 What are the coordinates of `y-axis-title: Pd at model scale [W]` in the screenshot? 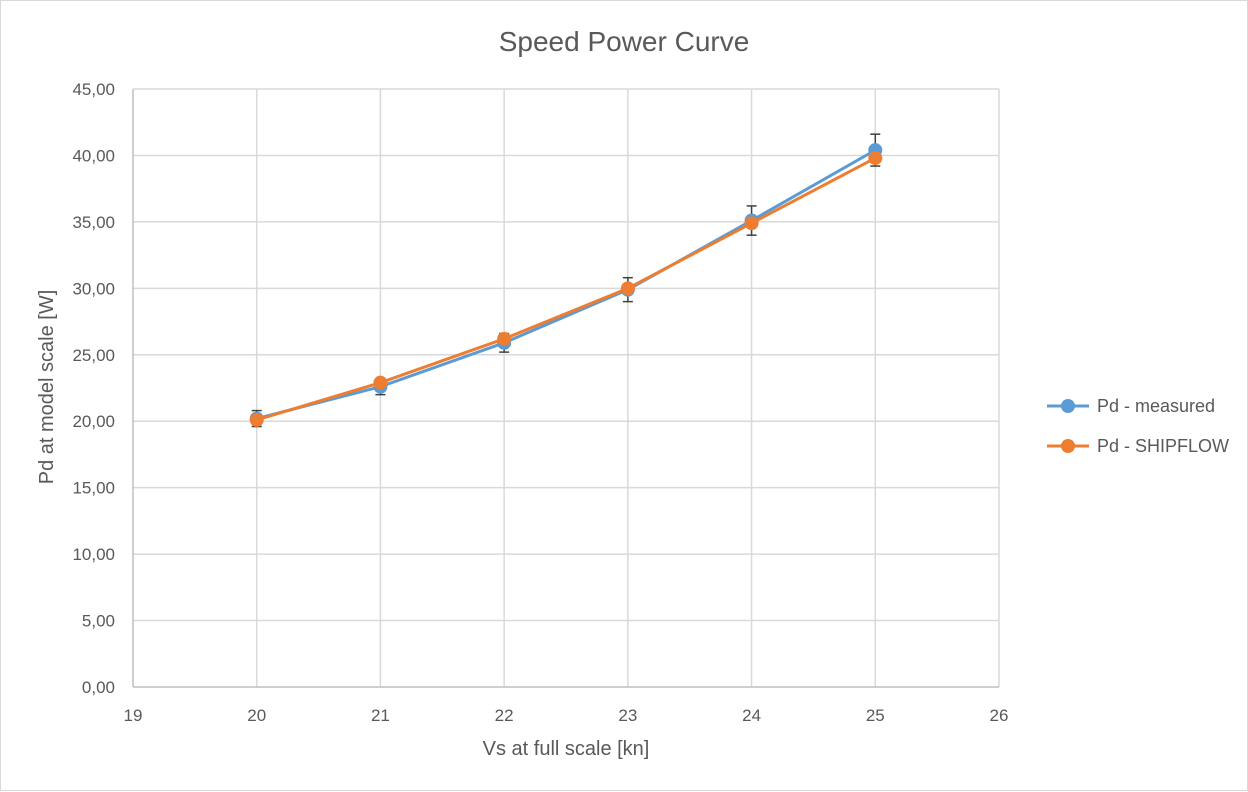 It's located at (47, 387).